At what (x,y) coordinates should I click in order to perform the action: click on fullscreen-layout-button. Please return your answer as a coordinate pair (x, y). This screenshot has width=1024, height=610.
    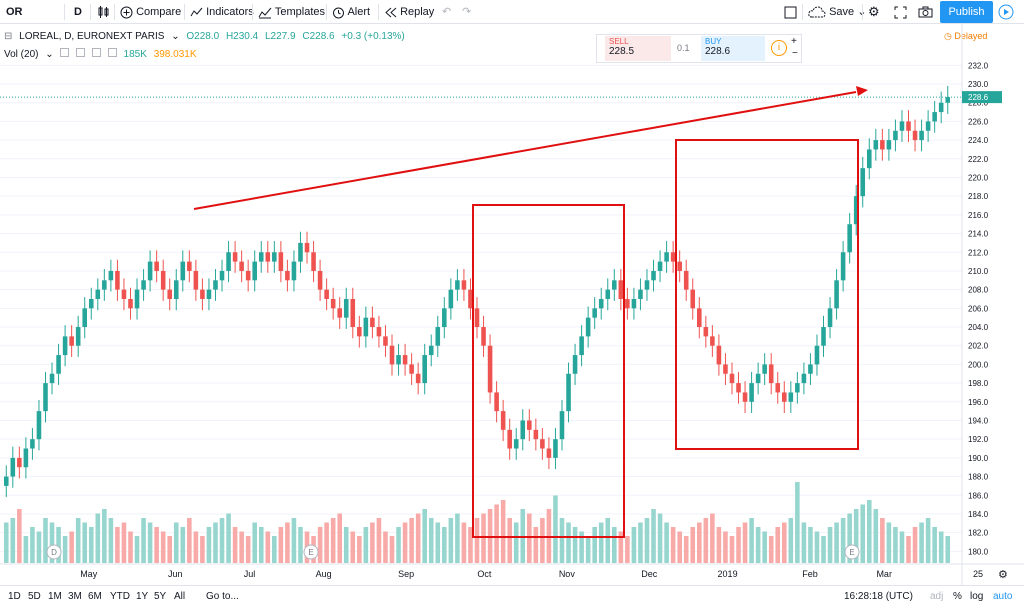
    Looking at the image, I should click on (790, 12).